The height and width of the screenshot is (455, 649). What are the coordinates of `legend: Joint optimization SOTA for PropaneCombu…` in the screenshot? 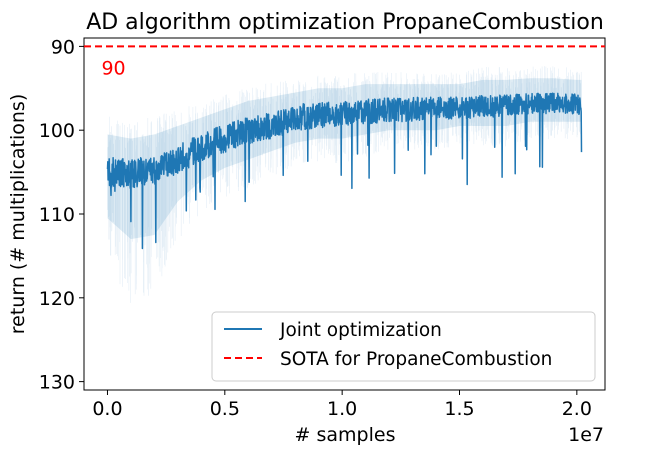 It's located at (403, 346).